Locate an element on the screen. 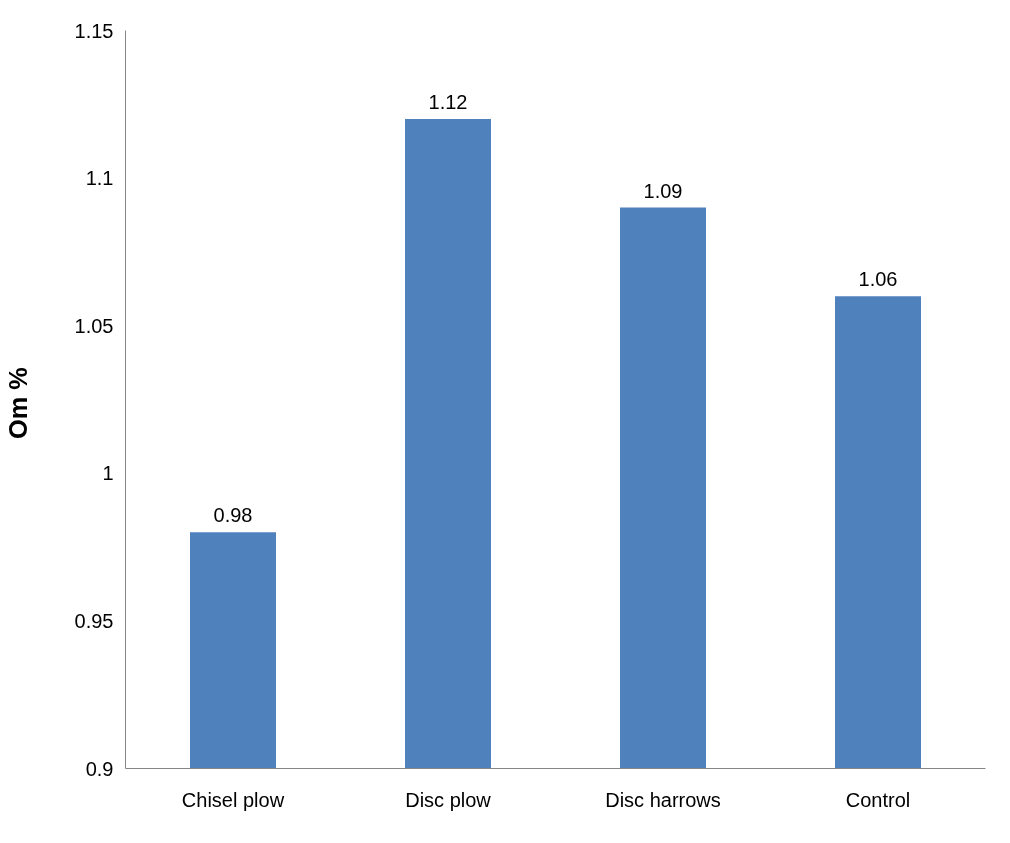 The image size is (1010, 843). y-tick-label: 1.05 is located at coordinates (94, 325).